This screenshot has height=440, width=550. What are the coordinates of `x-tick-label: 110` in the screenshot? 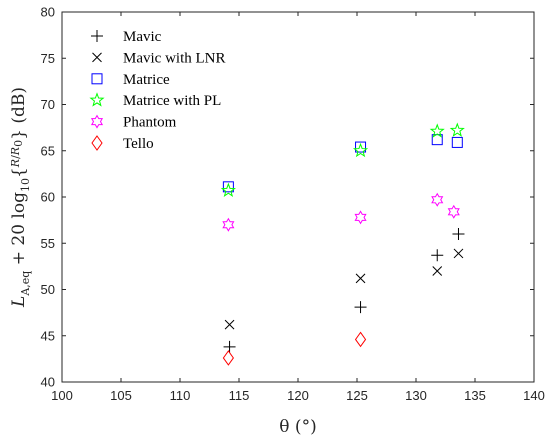 It's located at (180, 395).